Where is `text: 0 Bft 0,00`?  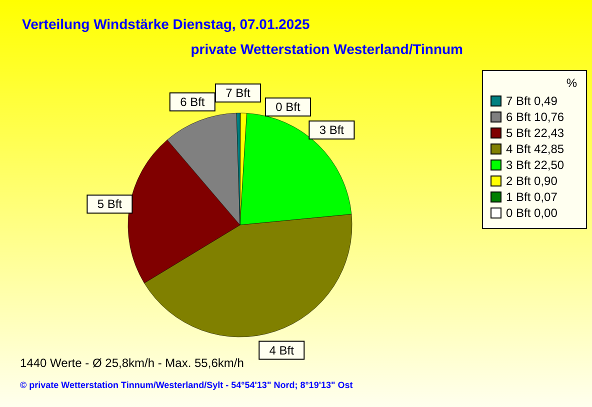 text: 0 Bft 0,00 is located at coordinates (532, 213).